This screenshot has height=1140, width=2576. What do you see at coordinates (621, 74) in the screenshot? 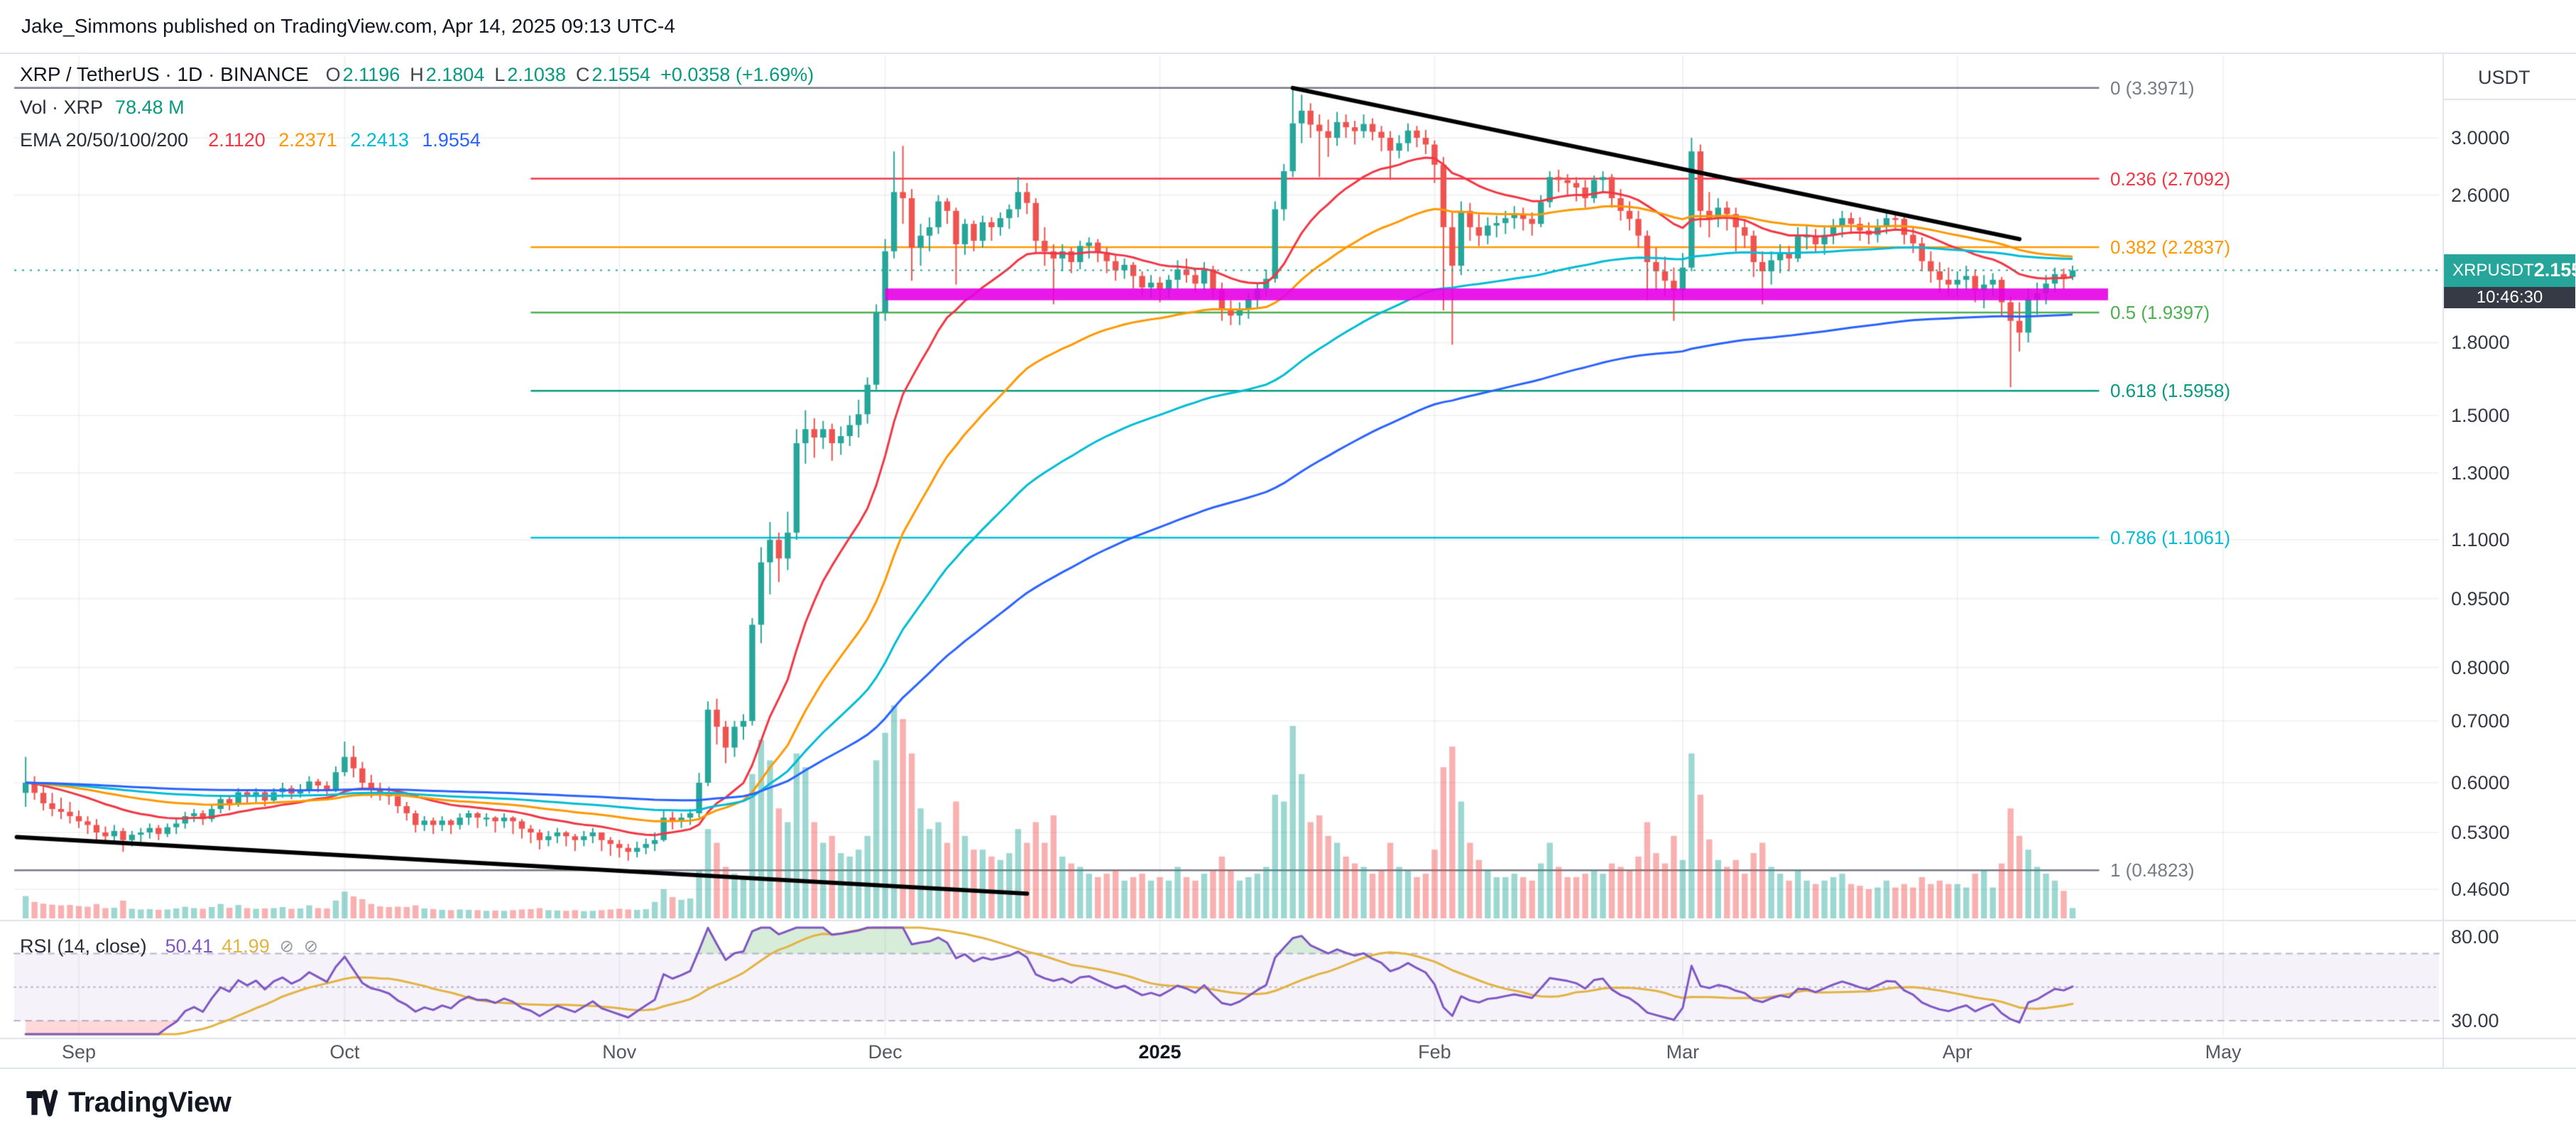
I see `close-value: 2.1554` at bounding box center [621, 74].